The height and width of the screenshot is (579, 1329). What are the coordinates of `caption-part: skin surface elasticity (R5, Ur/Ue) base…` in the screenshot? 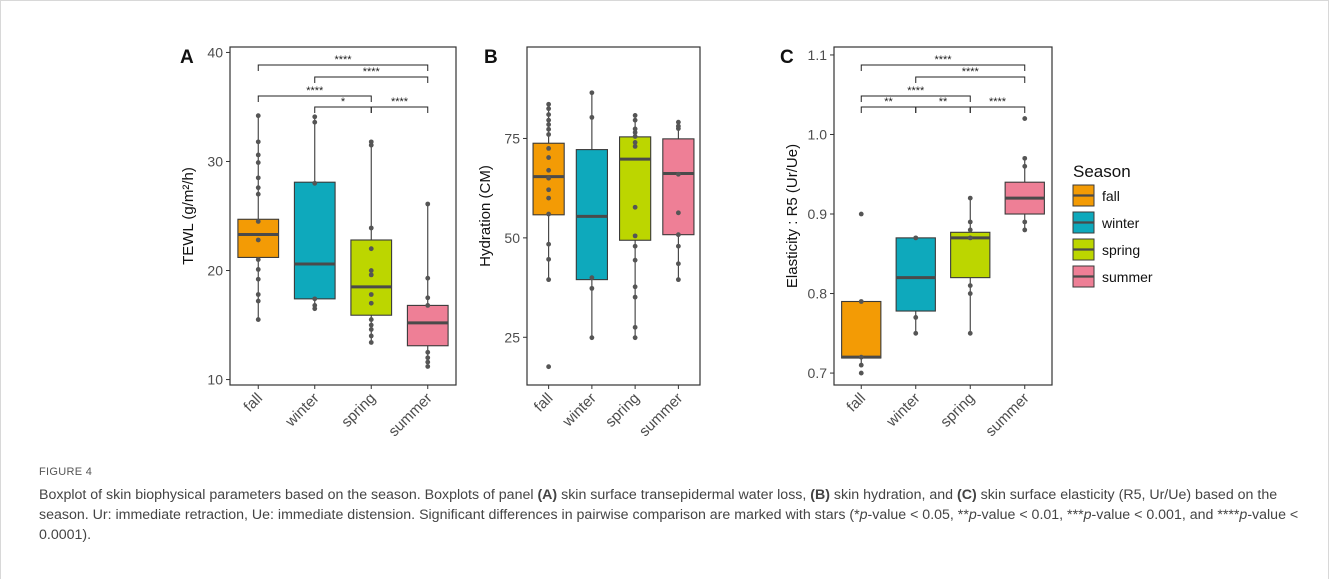 It's located at (658, 505).